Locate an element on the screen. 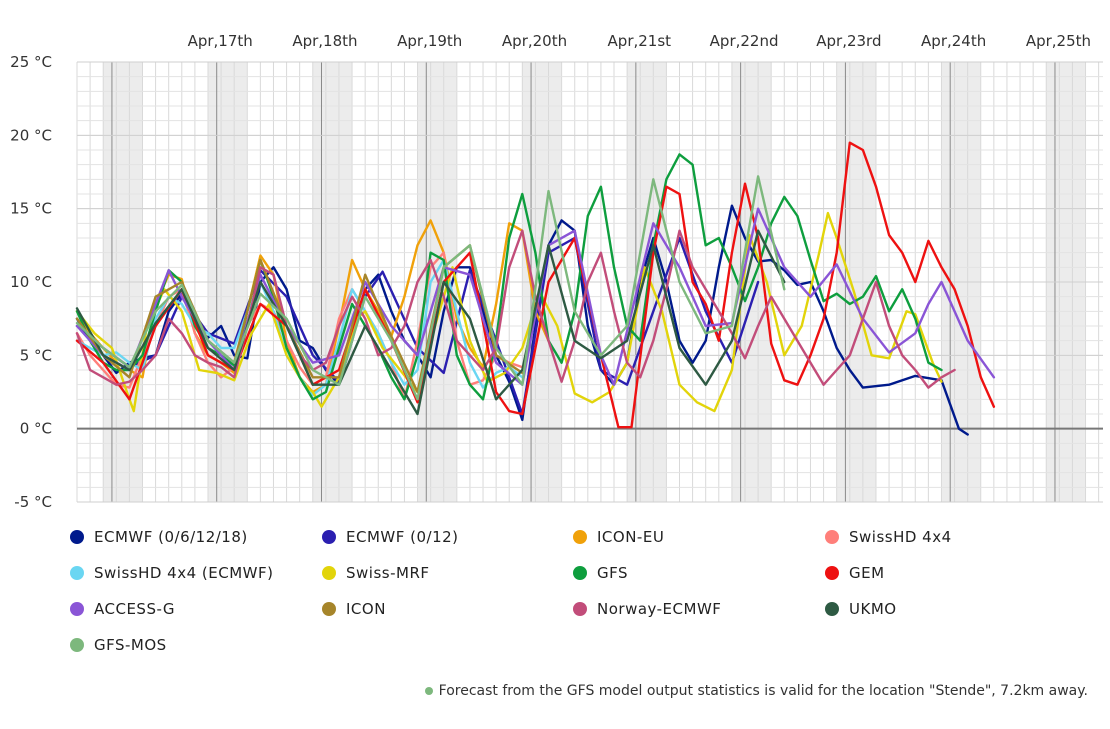 The width and height of the screenshot is (1110, 729). legend-label: GEM is located at coordinates (867, 573).